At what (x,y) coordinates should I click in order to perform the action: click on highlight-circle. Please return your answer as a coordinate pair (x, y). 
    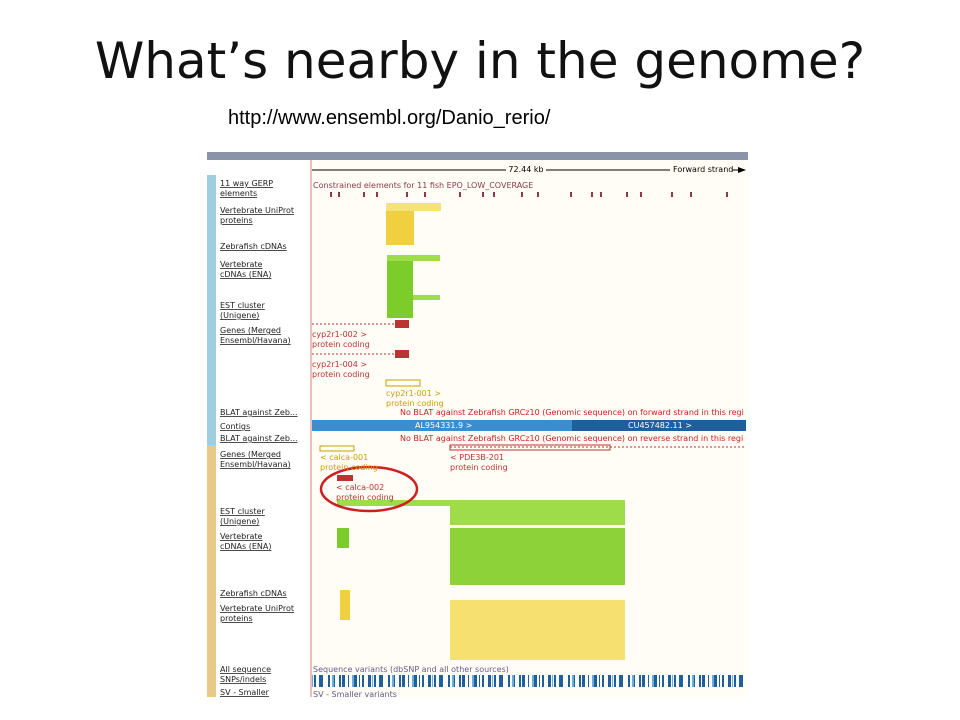
    Looking at the image, I should click on (369, 489).